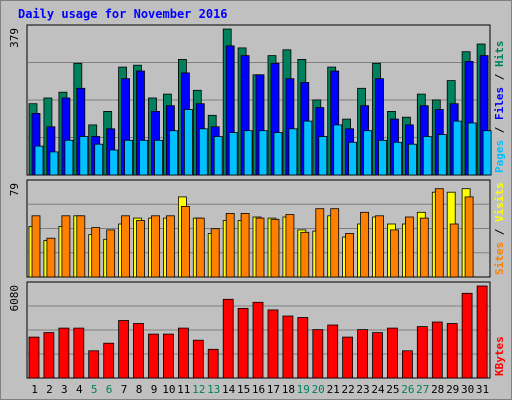 The width and height of the screenshot is (512, 400). I want to click on y-max-label: 379, so click(14, 38).